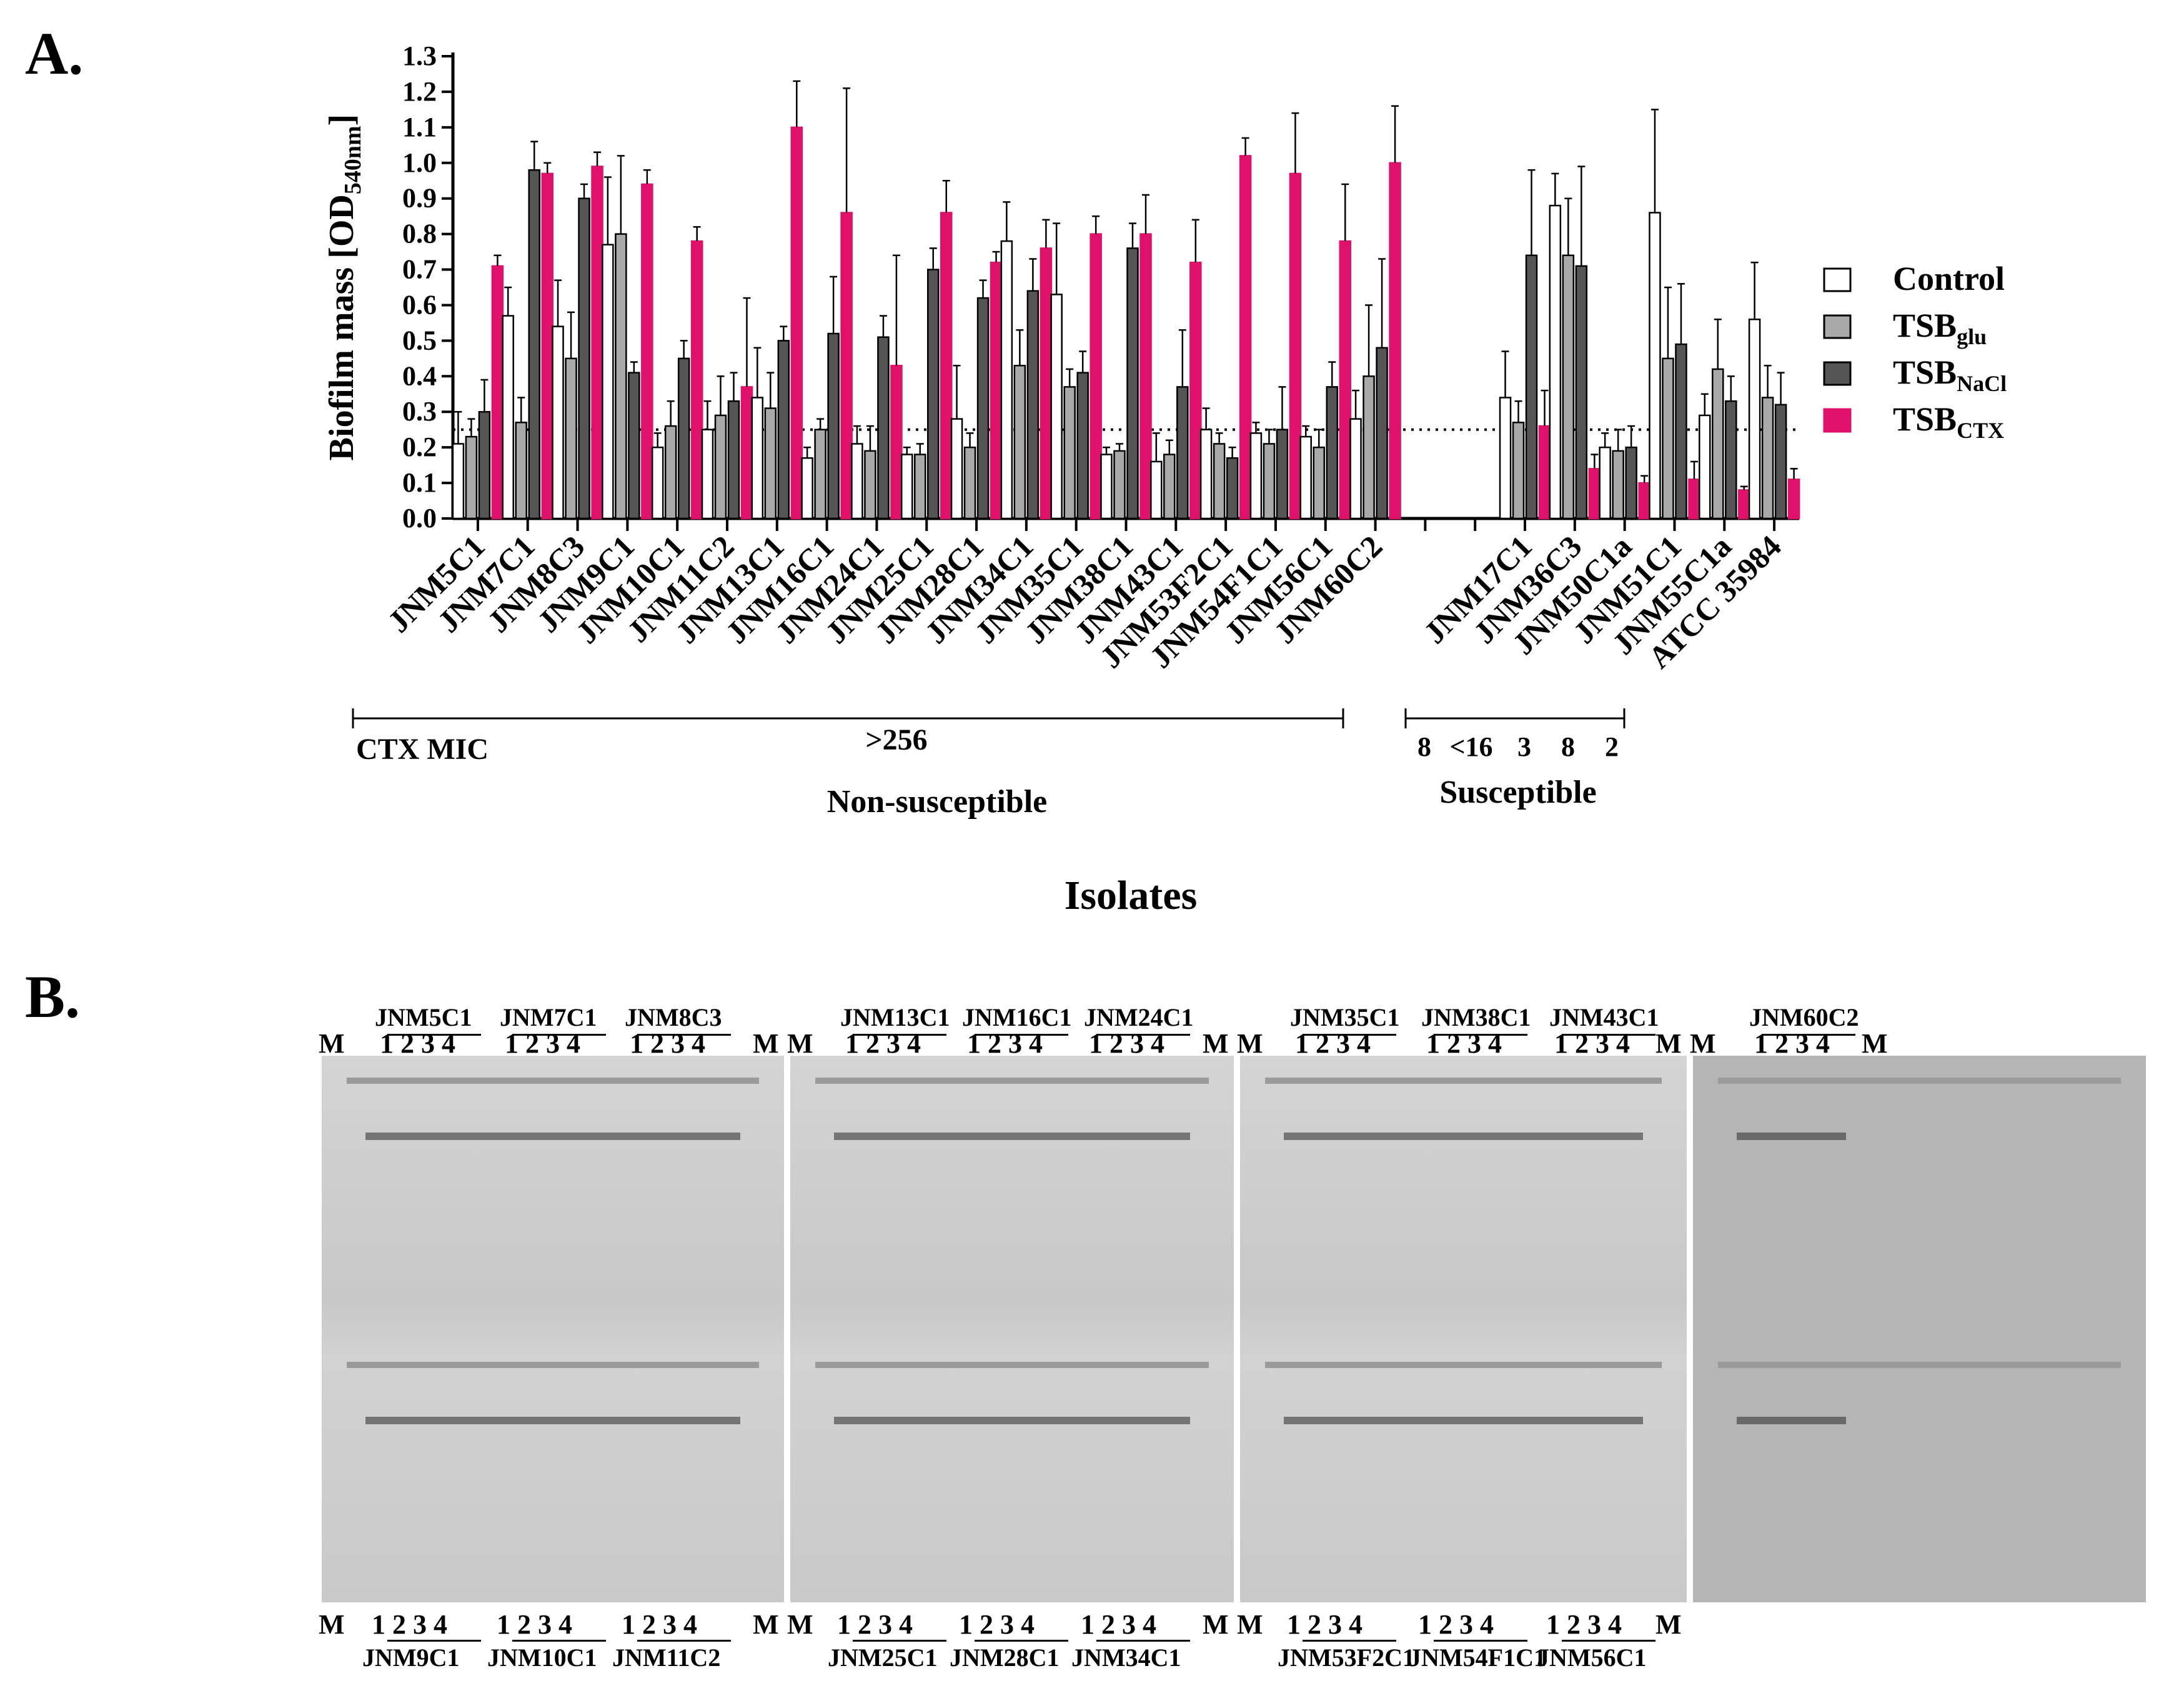 The height and width of the screenshot is (1686, 2184). What do you see at coordinates (419, 92) in the screenshot?
I see `y-tick-label: 1.2` at bounding box center [419, 92].